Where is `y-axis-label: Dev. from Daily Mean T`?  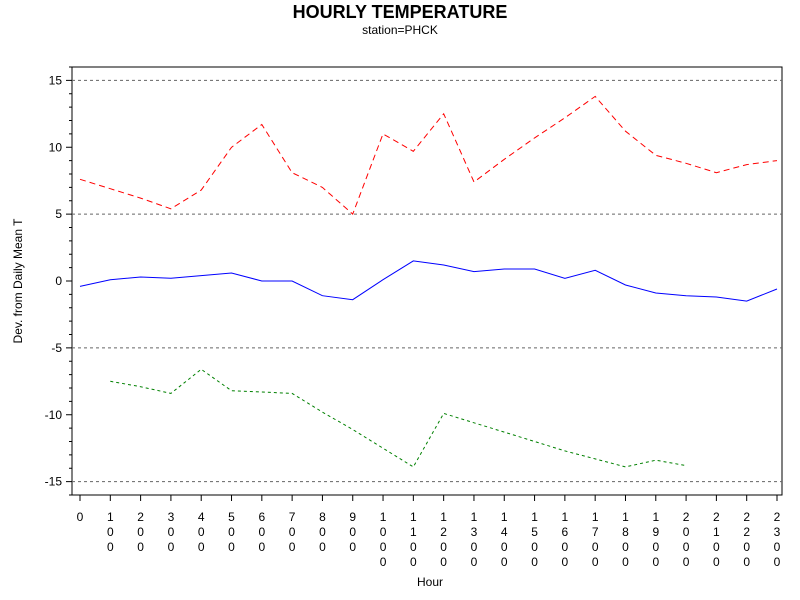
y-axis-label: Dev. from Daily Mean T is located at coordinates (18, 281).